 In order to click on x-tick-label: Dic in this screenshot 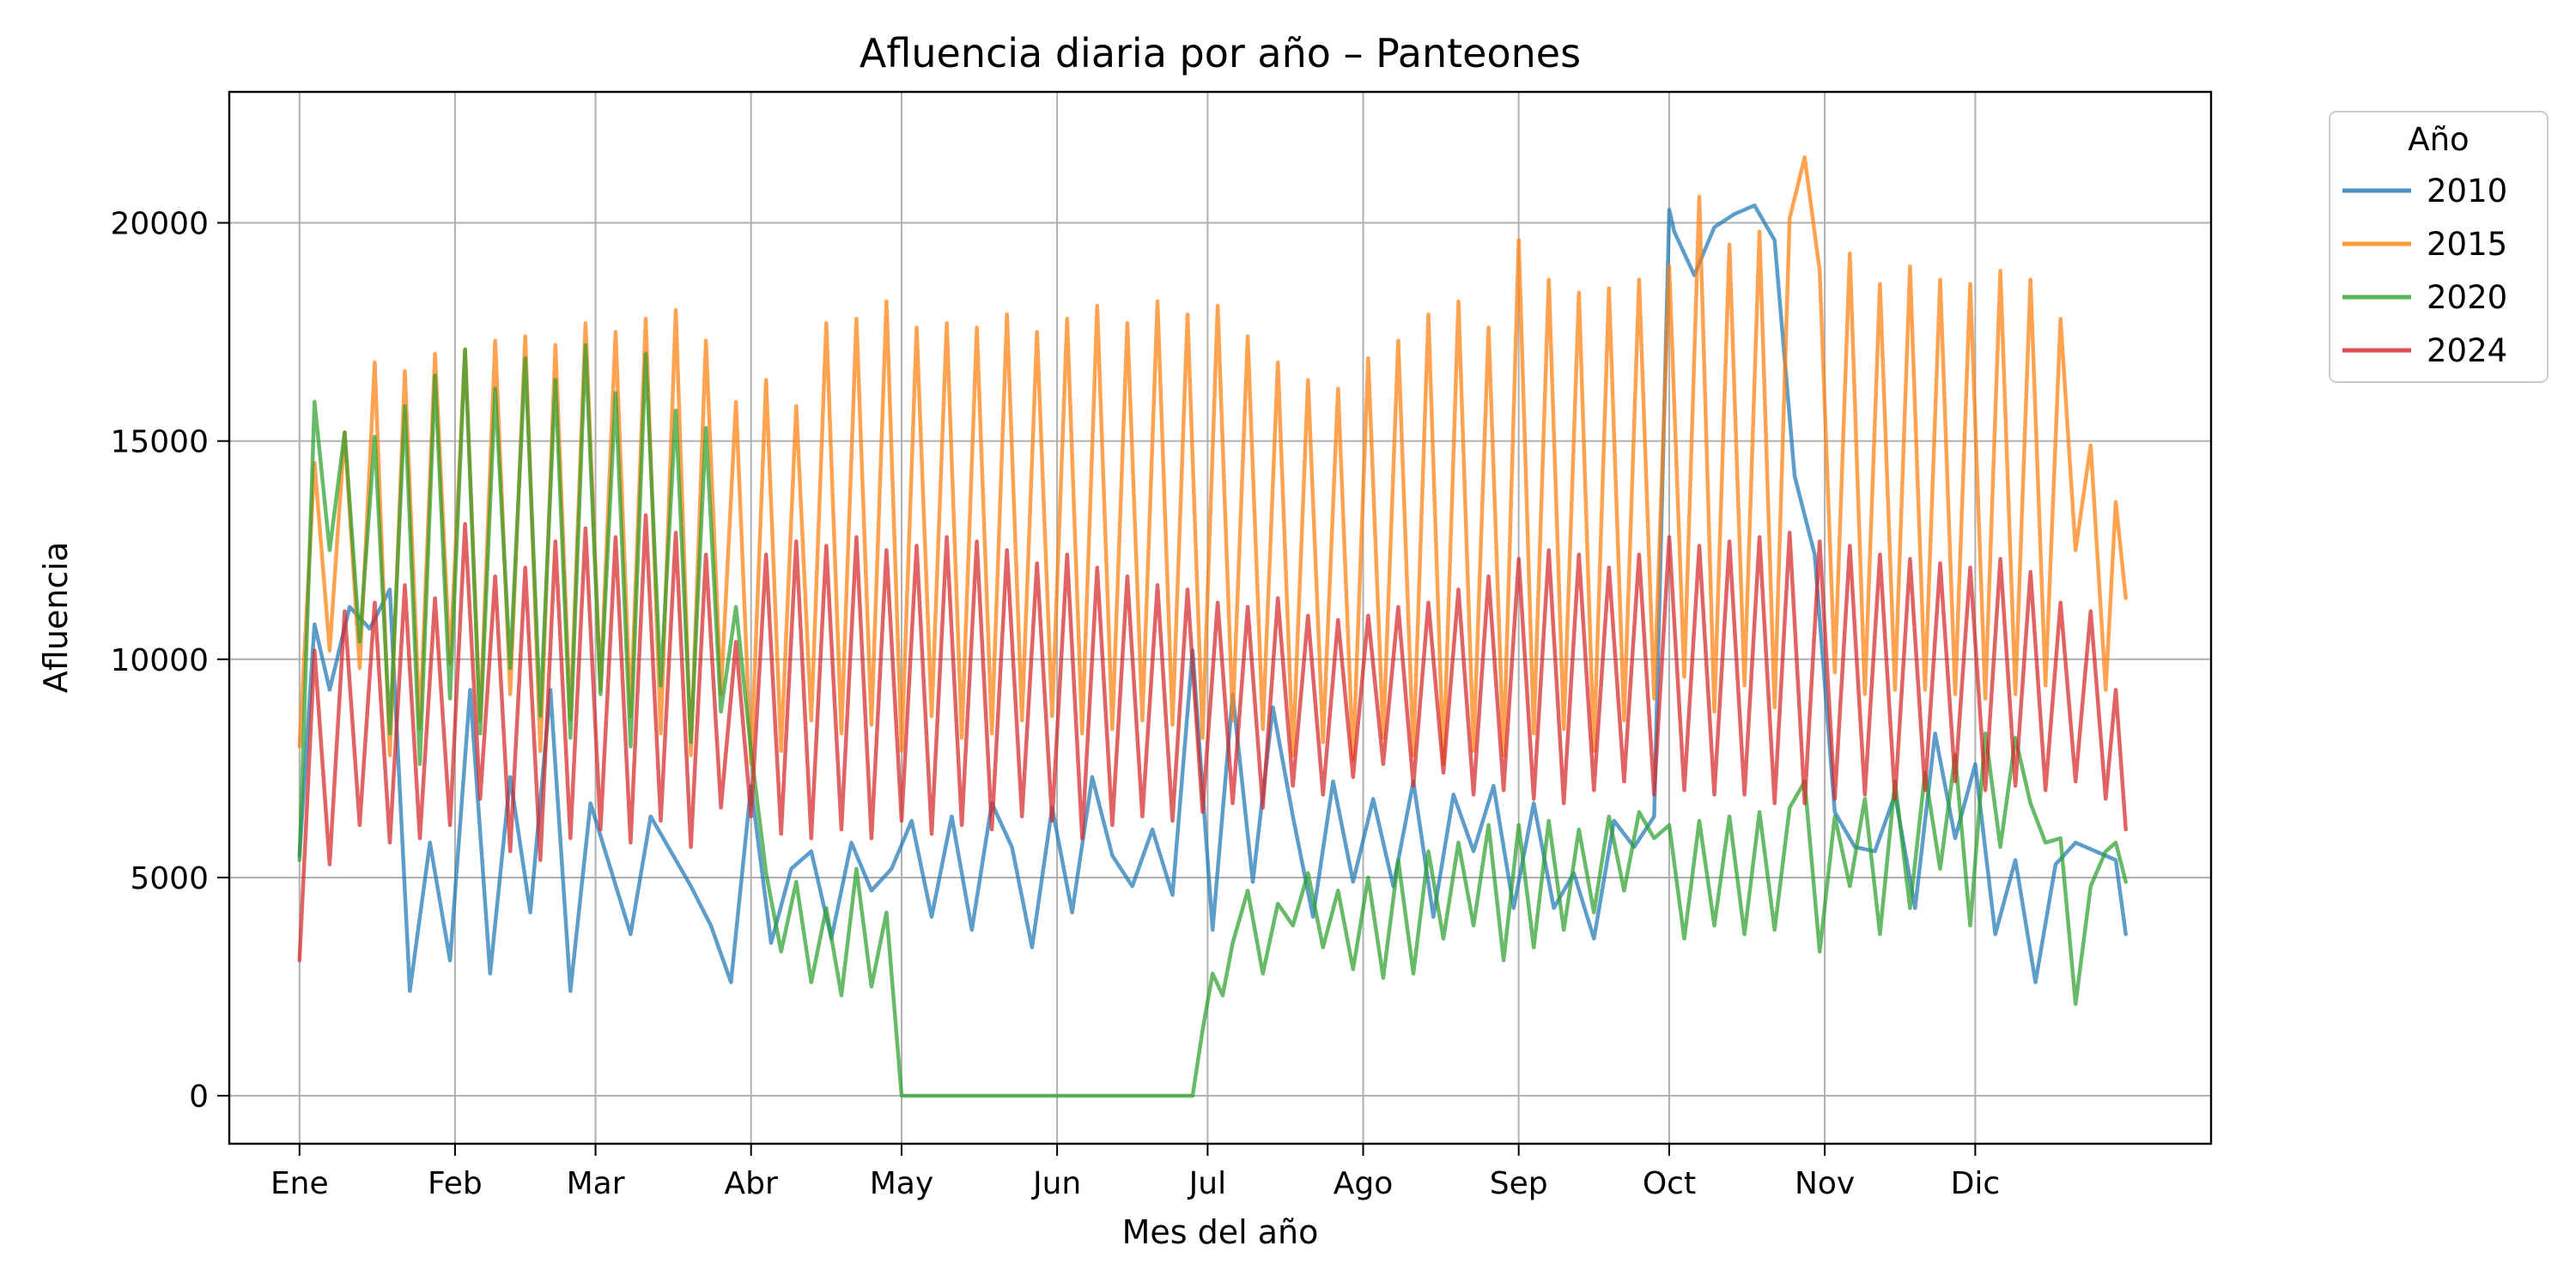, I will do `click(1976, 1184)`.